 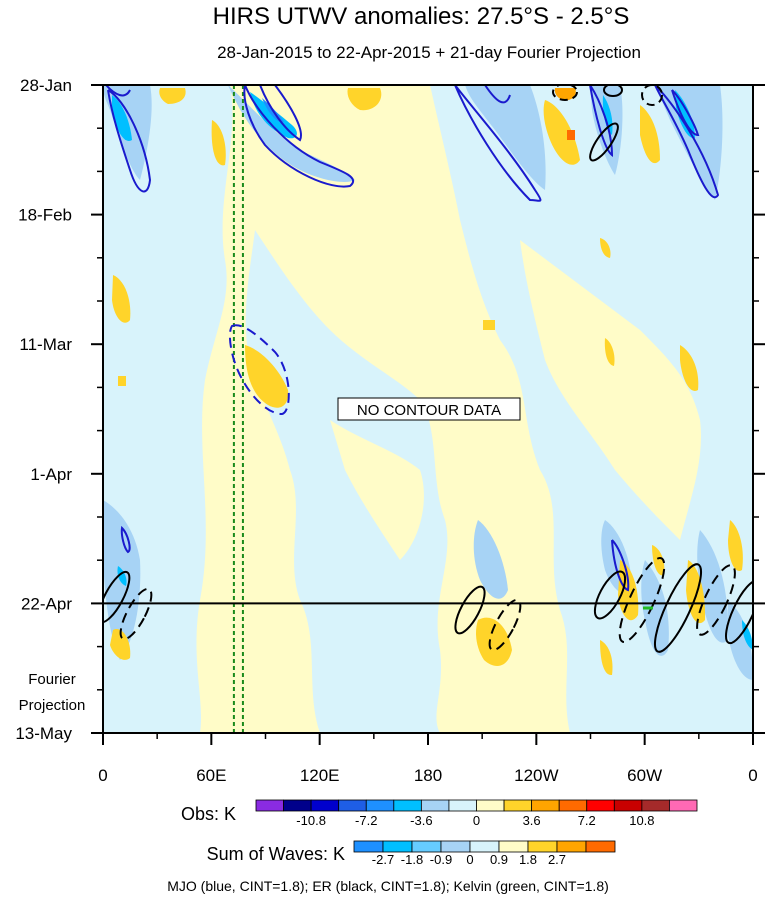 What do you see at coordinates (52, 705) in the screenshot?
I see `projection-label-line2: Projection` at bounding box center [52, 705].